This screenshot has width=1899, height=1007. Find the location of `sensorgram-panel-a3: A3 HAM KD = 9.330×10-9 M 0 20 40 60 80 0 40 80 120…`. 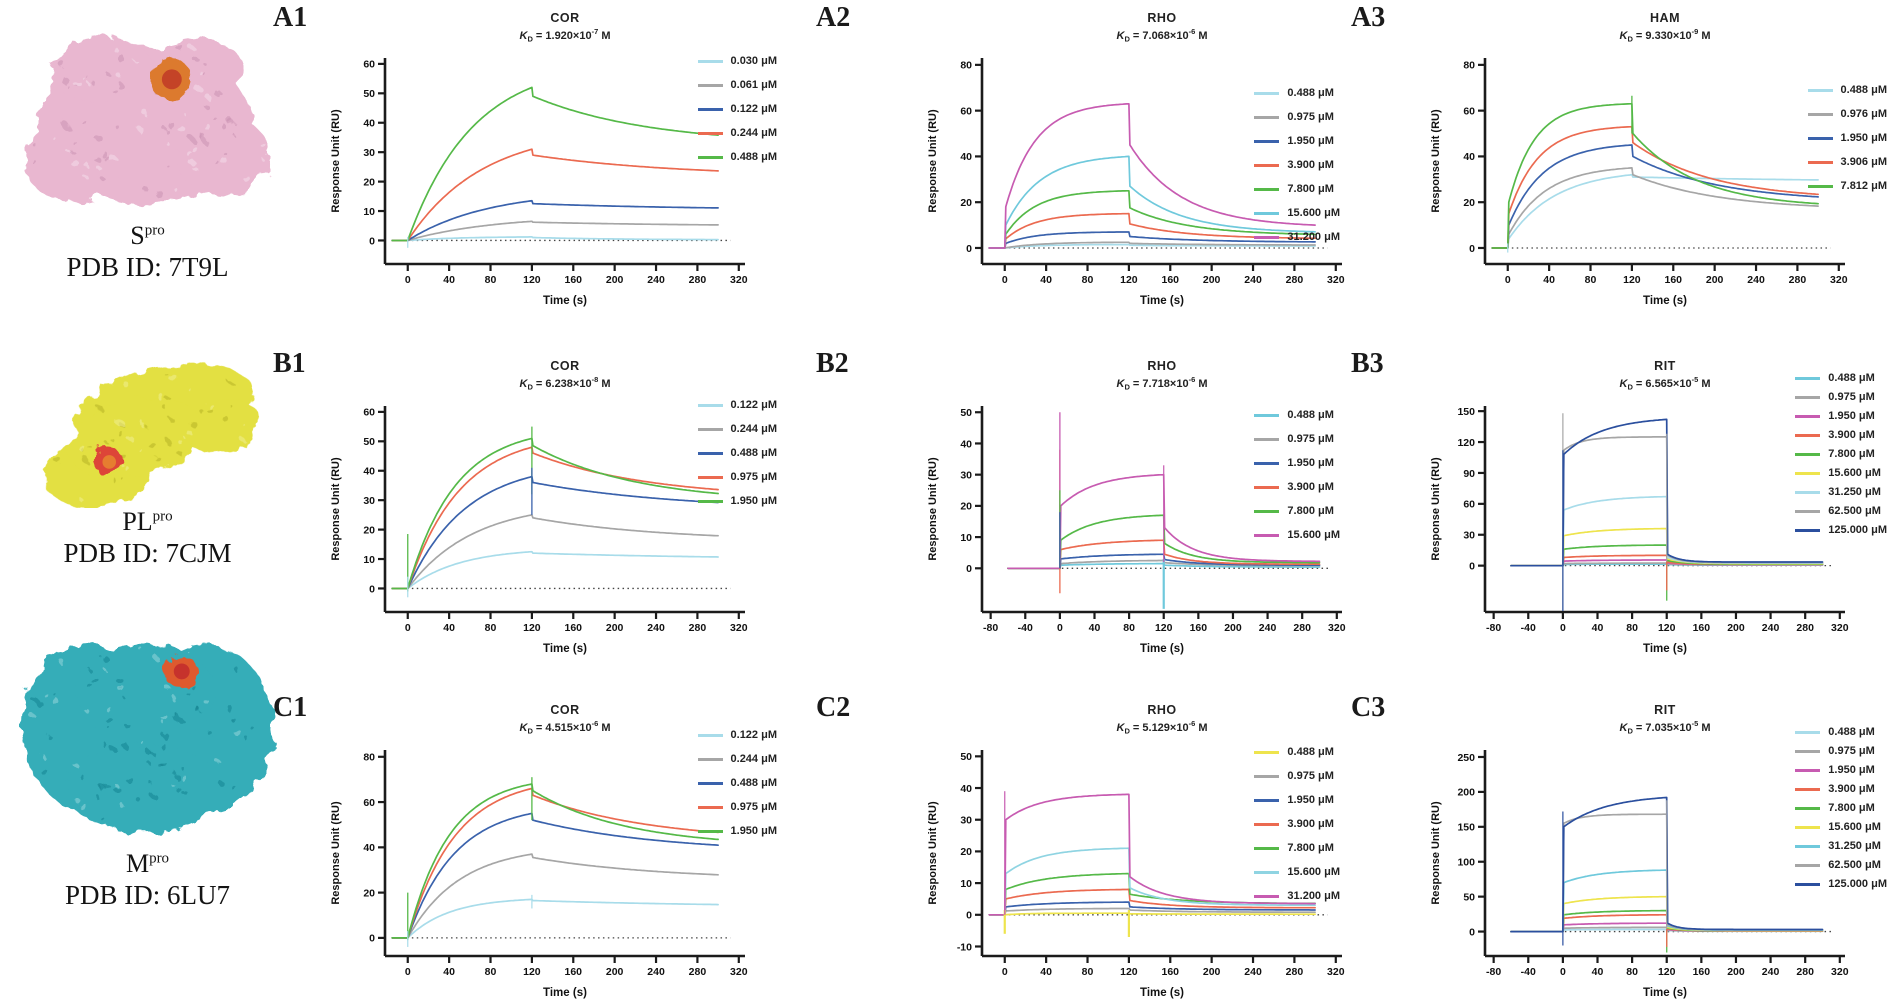

sensorgram-panel-a3: A3 HAM KD = 9.330×10-9 M 0 20 40 60 80 0 40 80 120… is located at coordinates (1625, 159).